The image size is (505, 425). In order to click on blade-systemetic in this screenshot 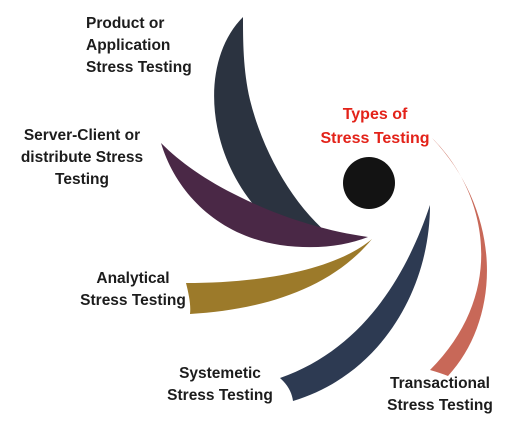, I will do `click(355, 303)`.